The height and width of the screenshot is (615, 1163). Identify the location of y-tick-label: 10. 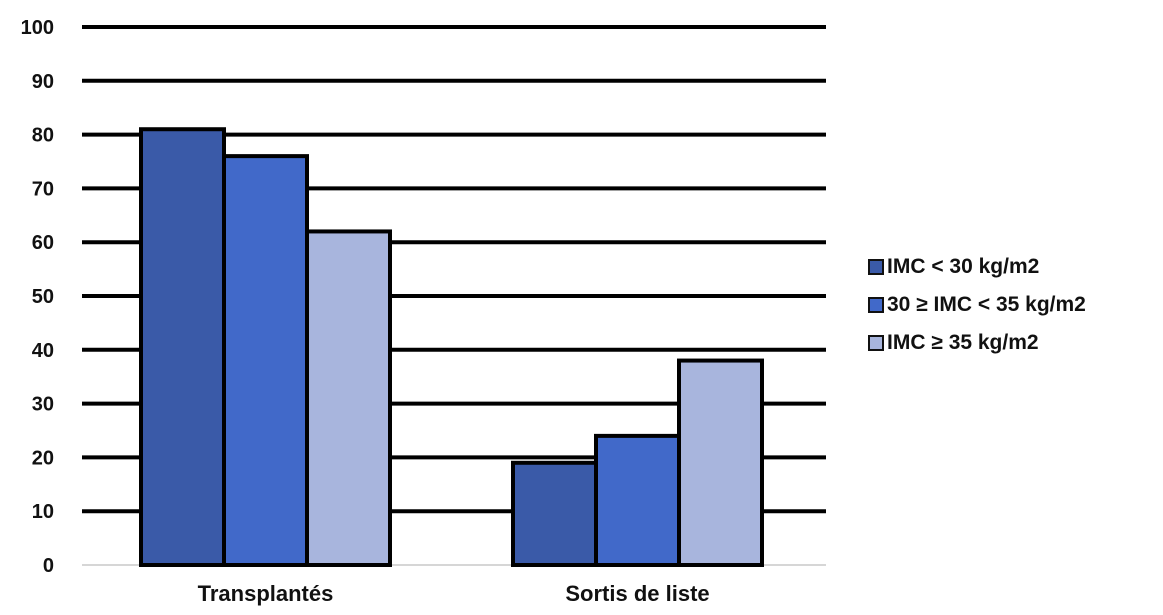
(43, 512).